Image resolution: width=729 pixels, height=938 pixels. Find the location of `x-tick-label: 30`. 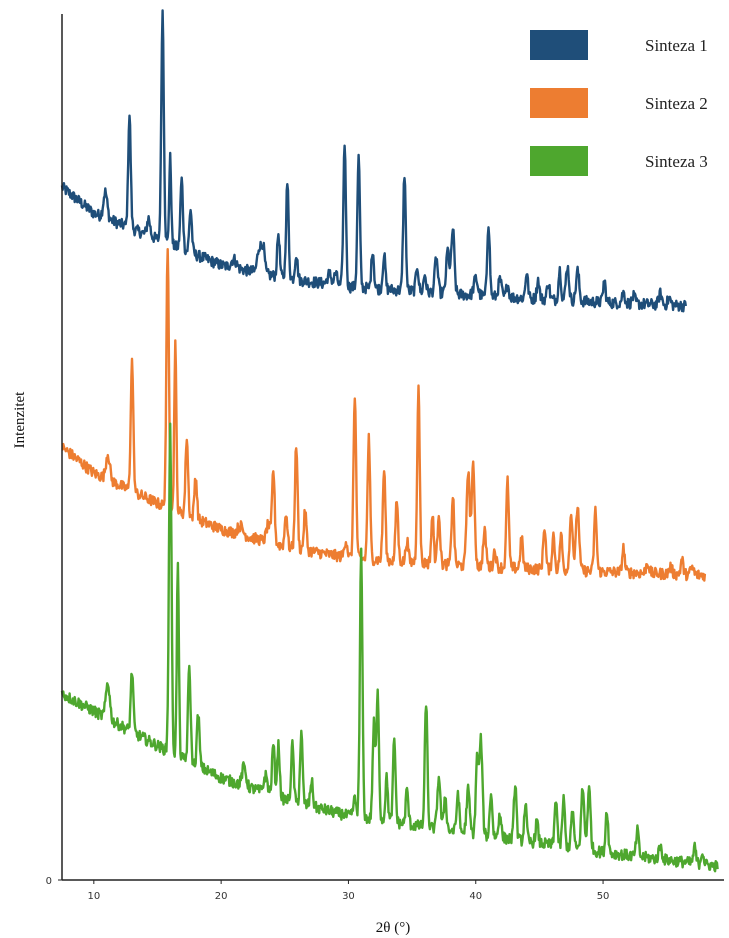

x-tick-label: 30 is located at coordinates (348, 896).